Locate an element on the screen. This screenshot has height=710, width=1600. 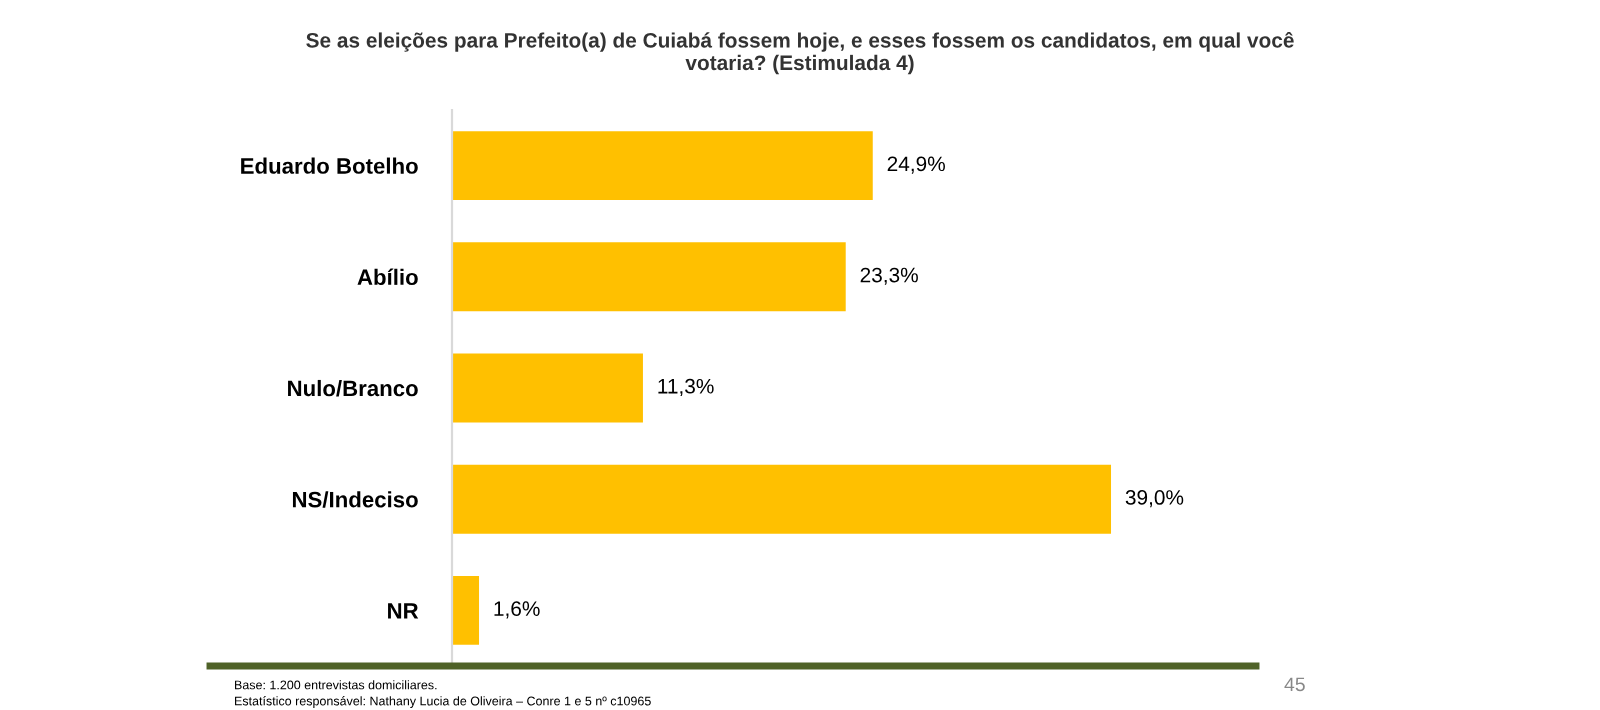
y-tick-label: Abílio is located at coordinates (387, 277).